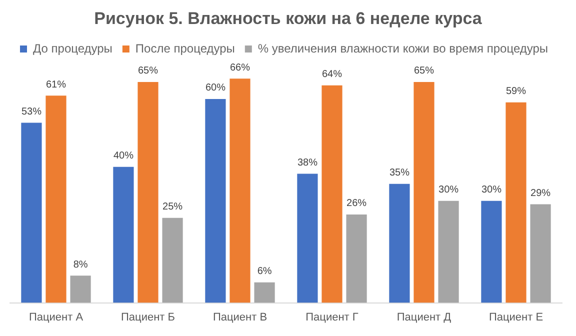  Describe the element at coordinates (80, 264) in the screenshot. I see `data-label: 8%` at that location.